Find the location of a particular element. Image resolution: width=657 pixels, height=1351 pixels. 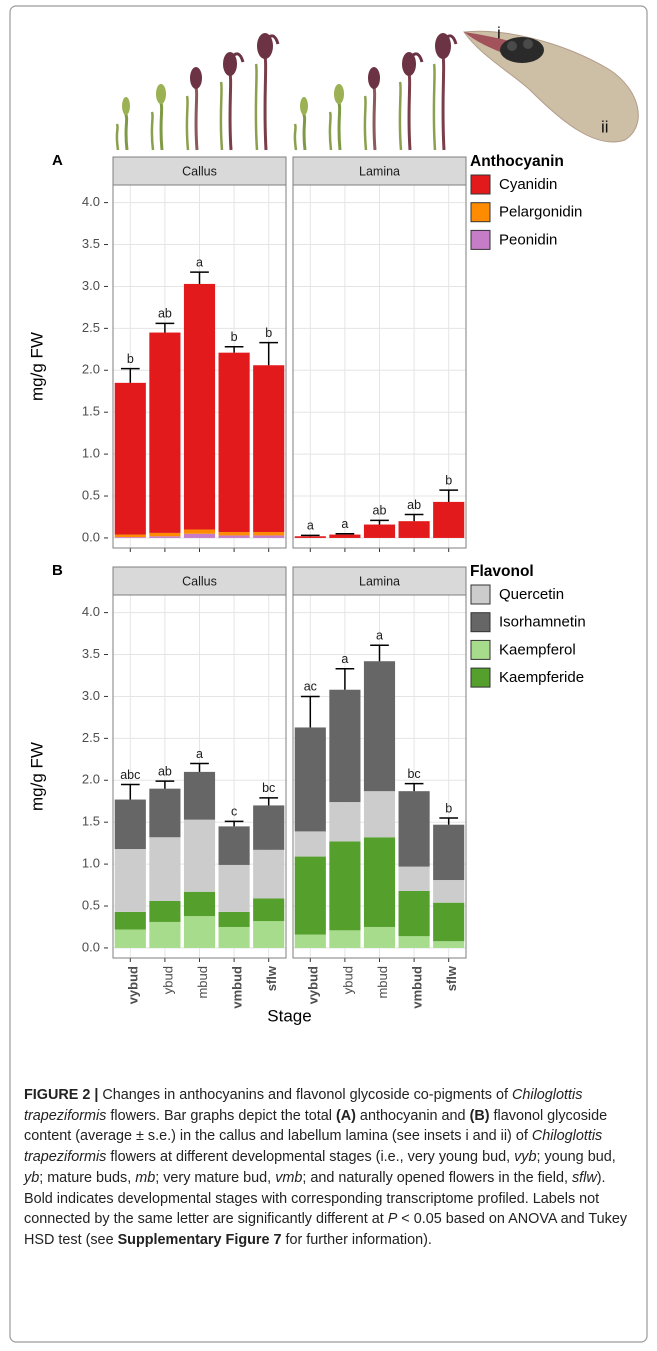

y-axis-label: mg/g FW is located at coordinates (36, 776).